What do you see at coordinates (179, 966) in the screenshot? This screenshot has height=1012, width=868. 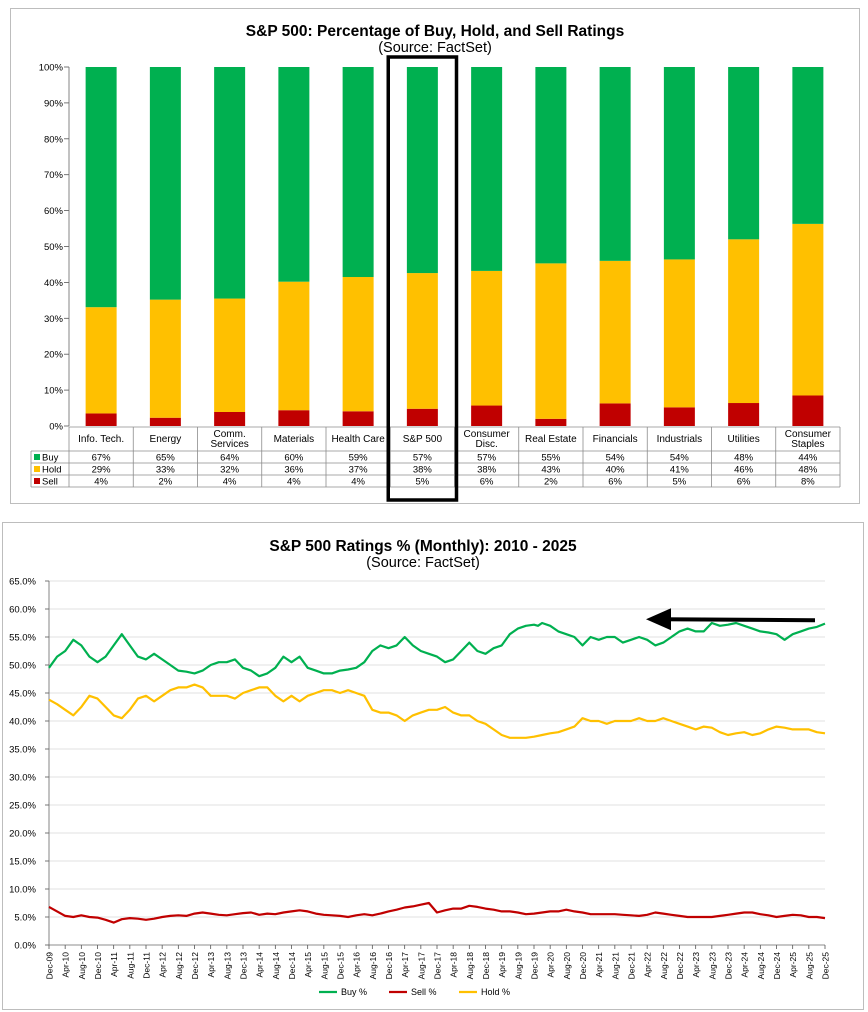 I see `x-tick-label: Aug-12` at bounding box center [179, 966].